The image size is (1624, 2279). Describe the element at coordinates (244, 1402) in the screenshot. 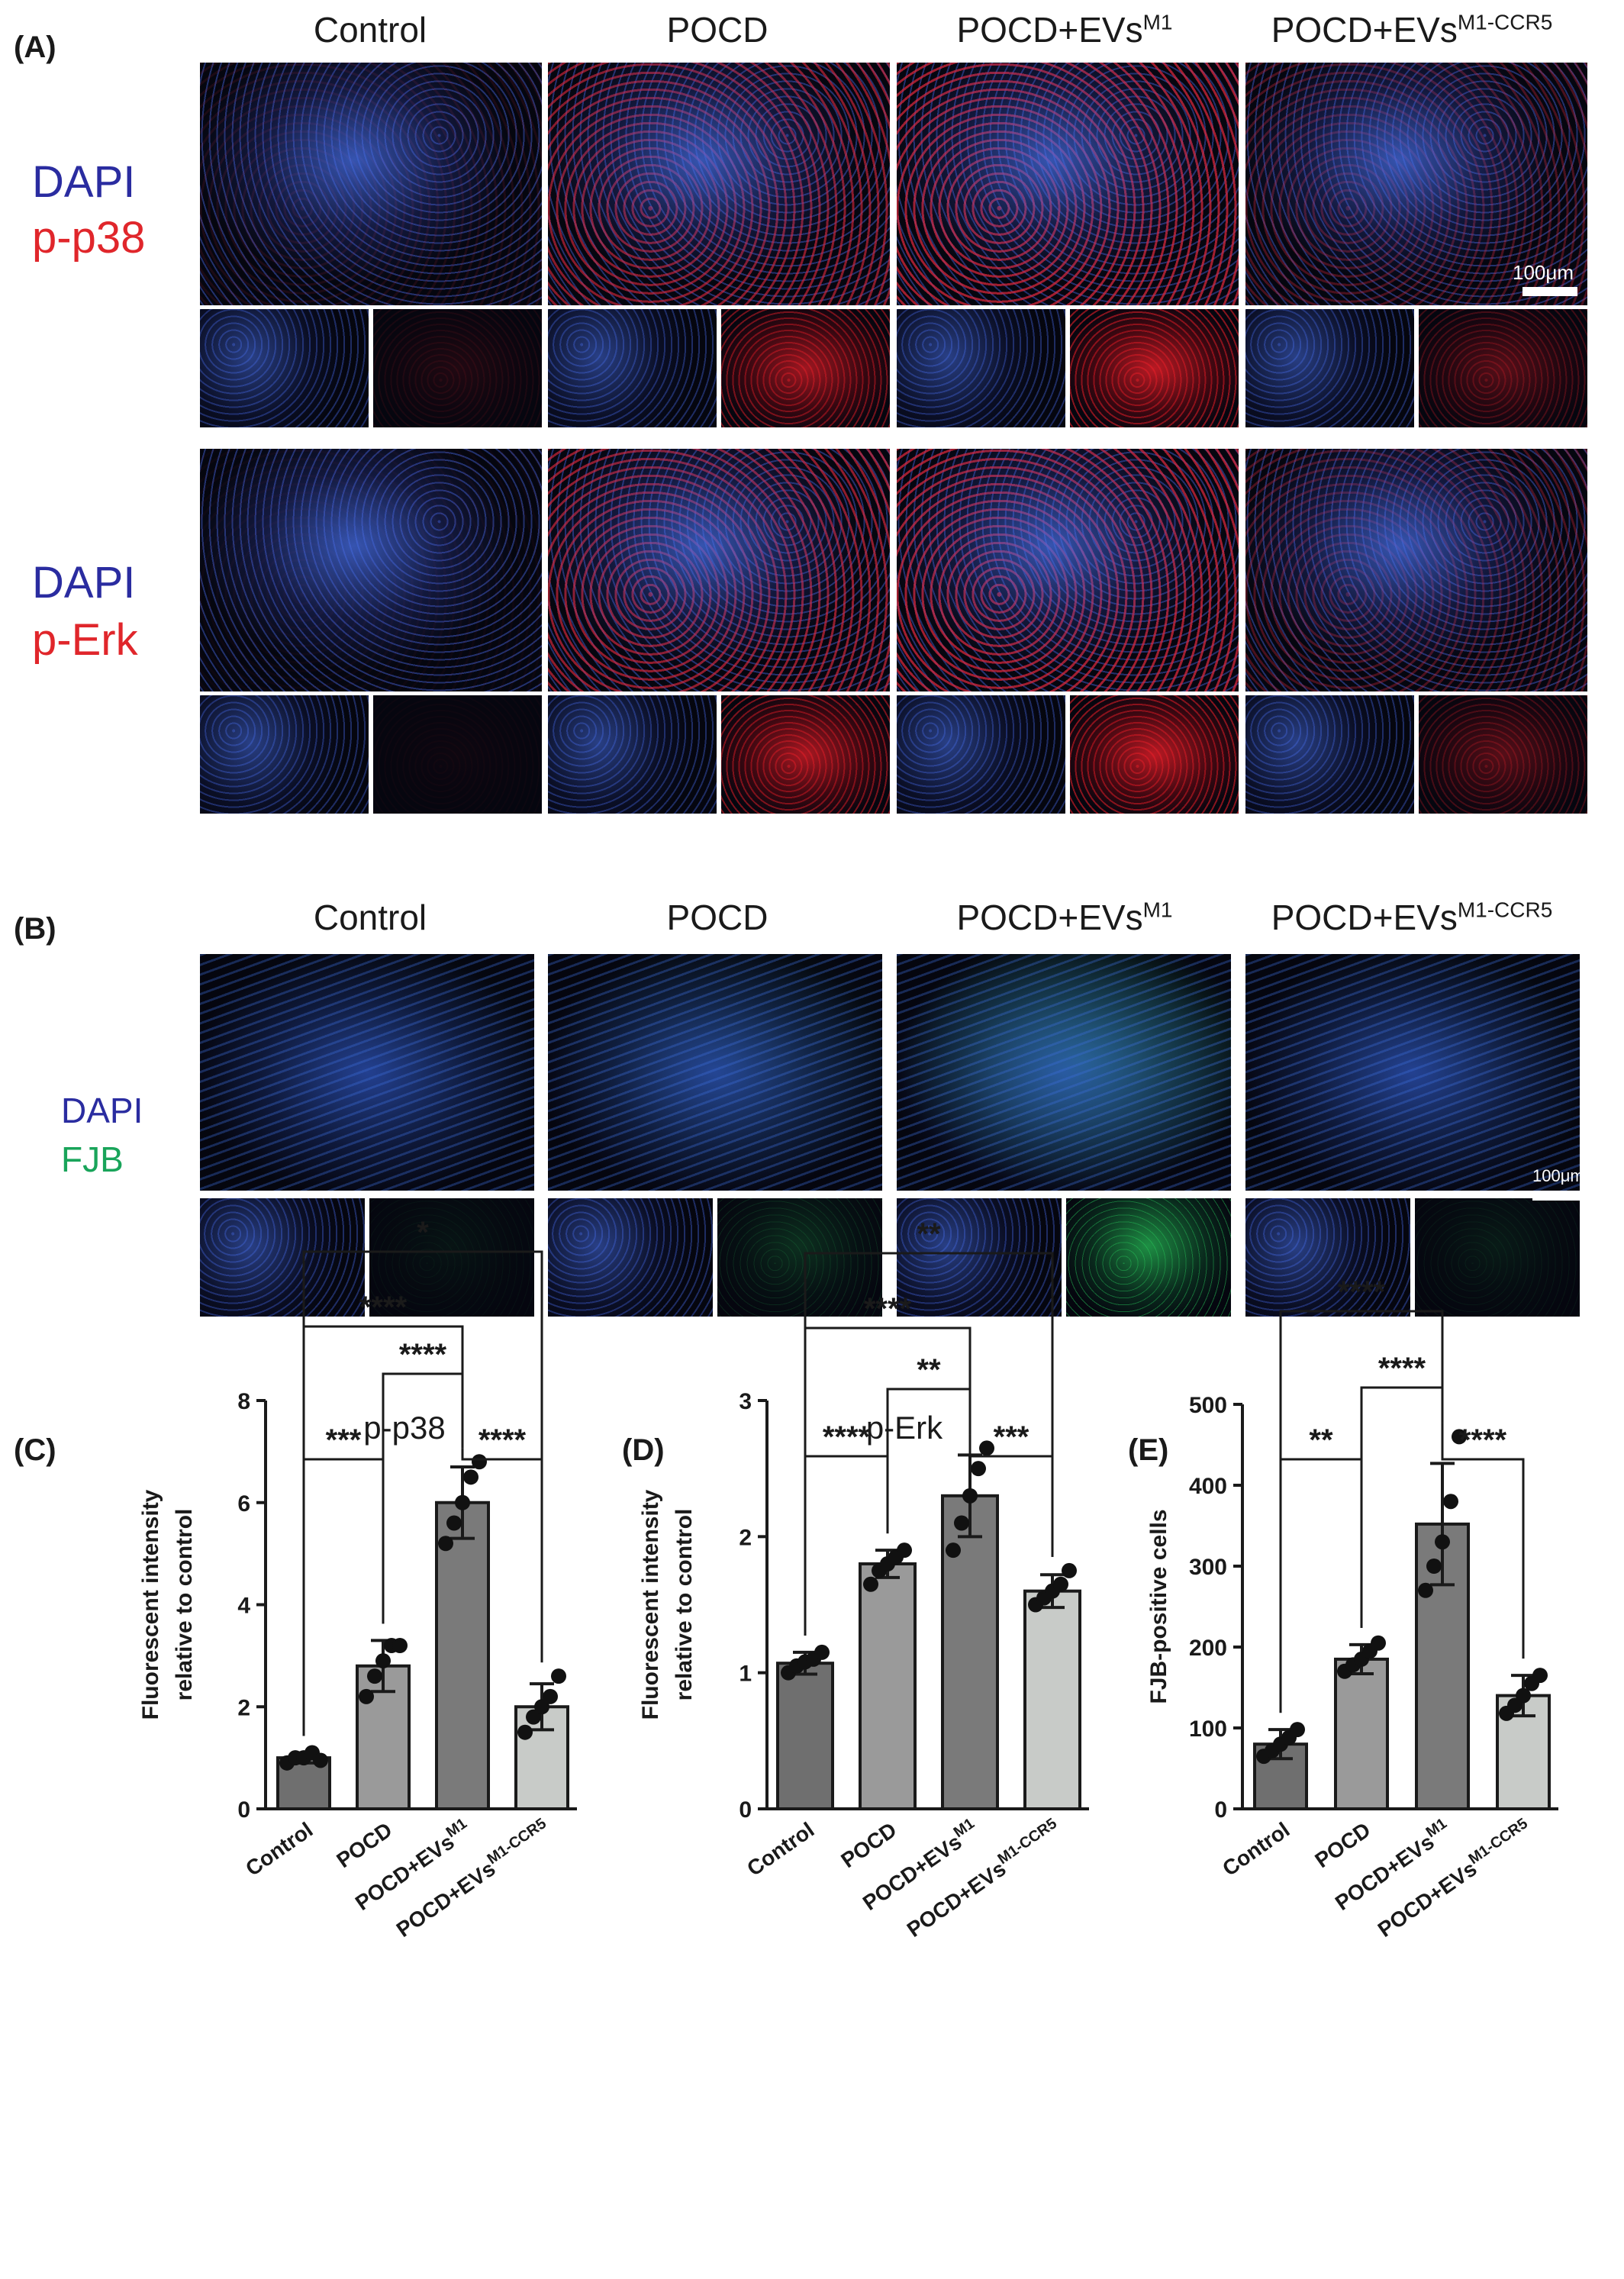

I see `y-tick-label: 8` at that location.